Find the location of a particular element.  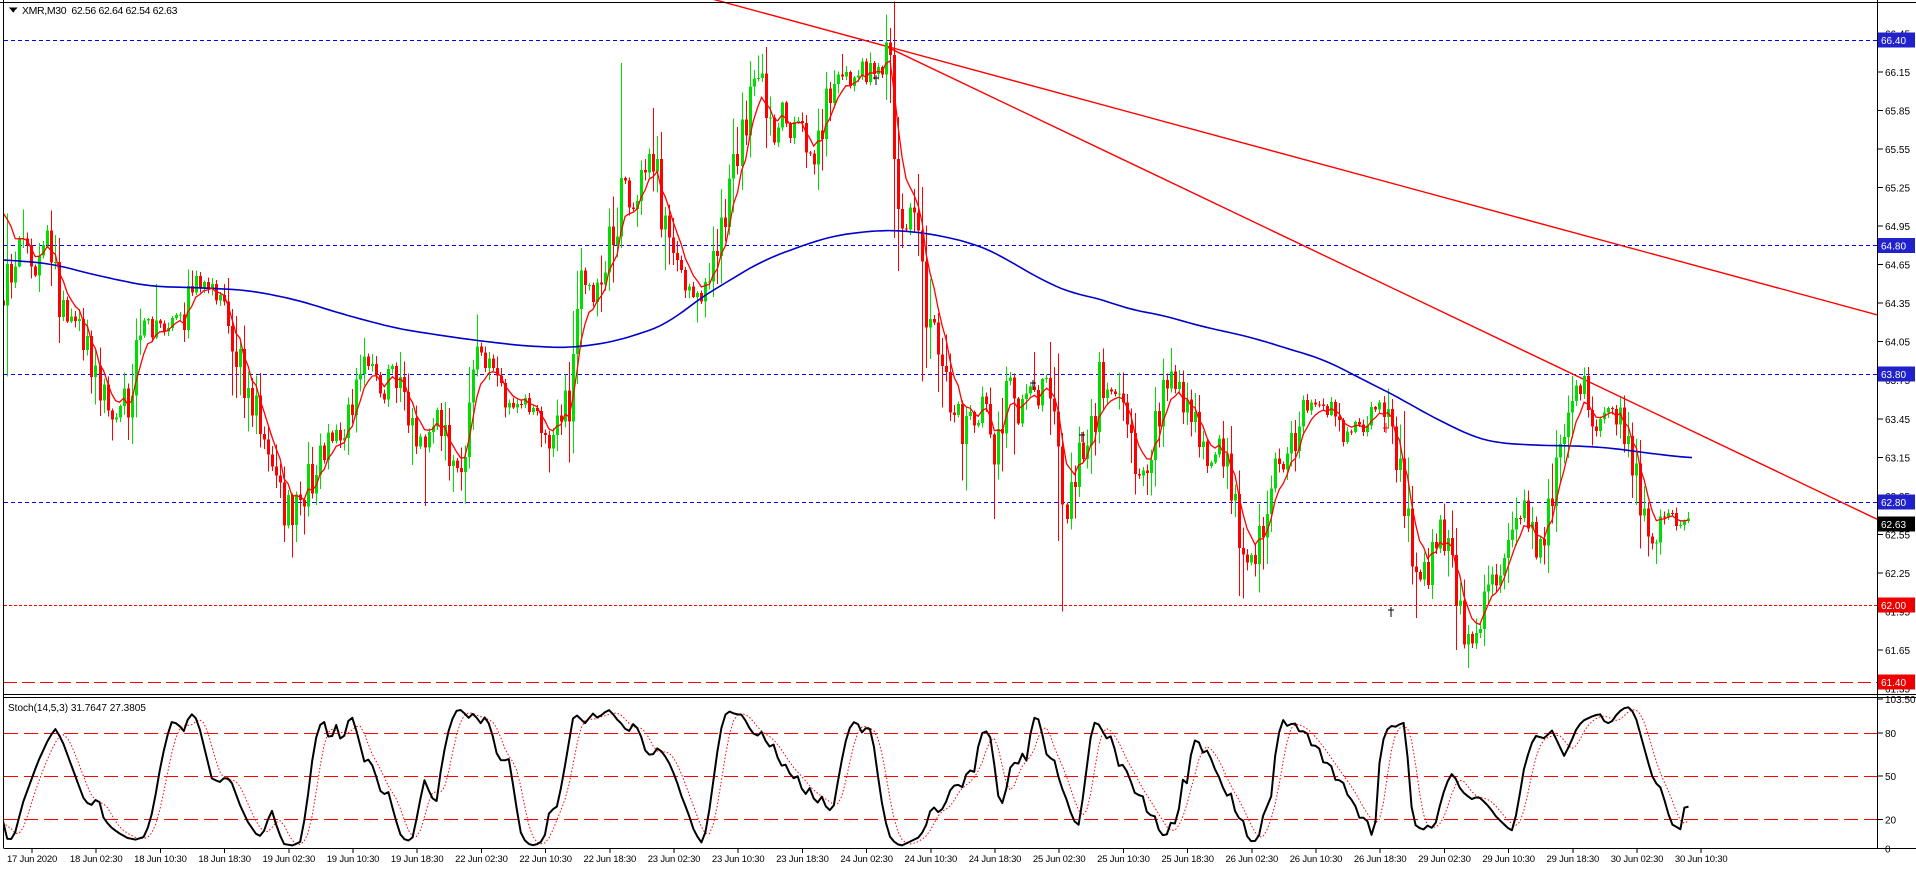

svg-text: 30 Jun 02:30 is located at coordinates (1637, 859).